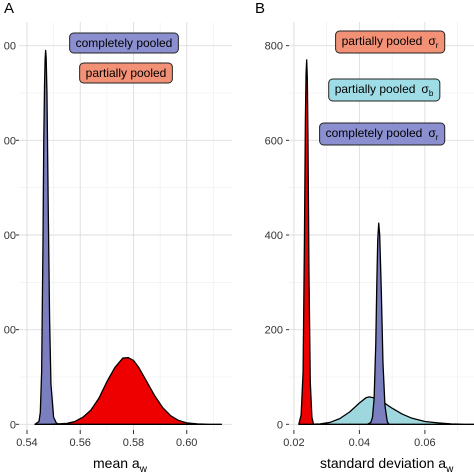 The image size is (474, 474). I want to click on legend-item: completely pooled, so click(124, 43).